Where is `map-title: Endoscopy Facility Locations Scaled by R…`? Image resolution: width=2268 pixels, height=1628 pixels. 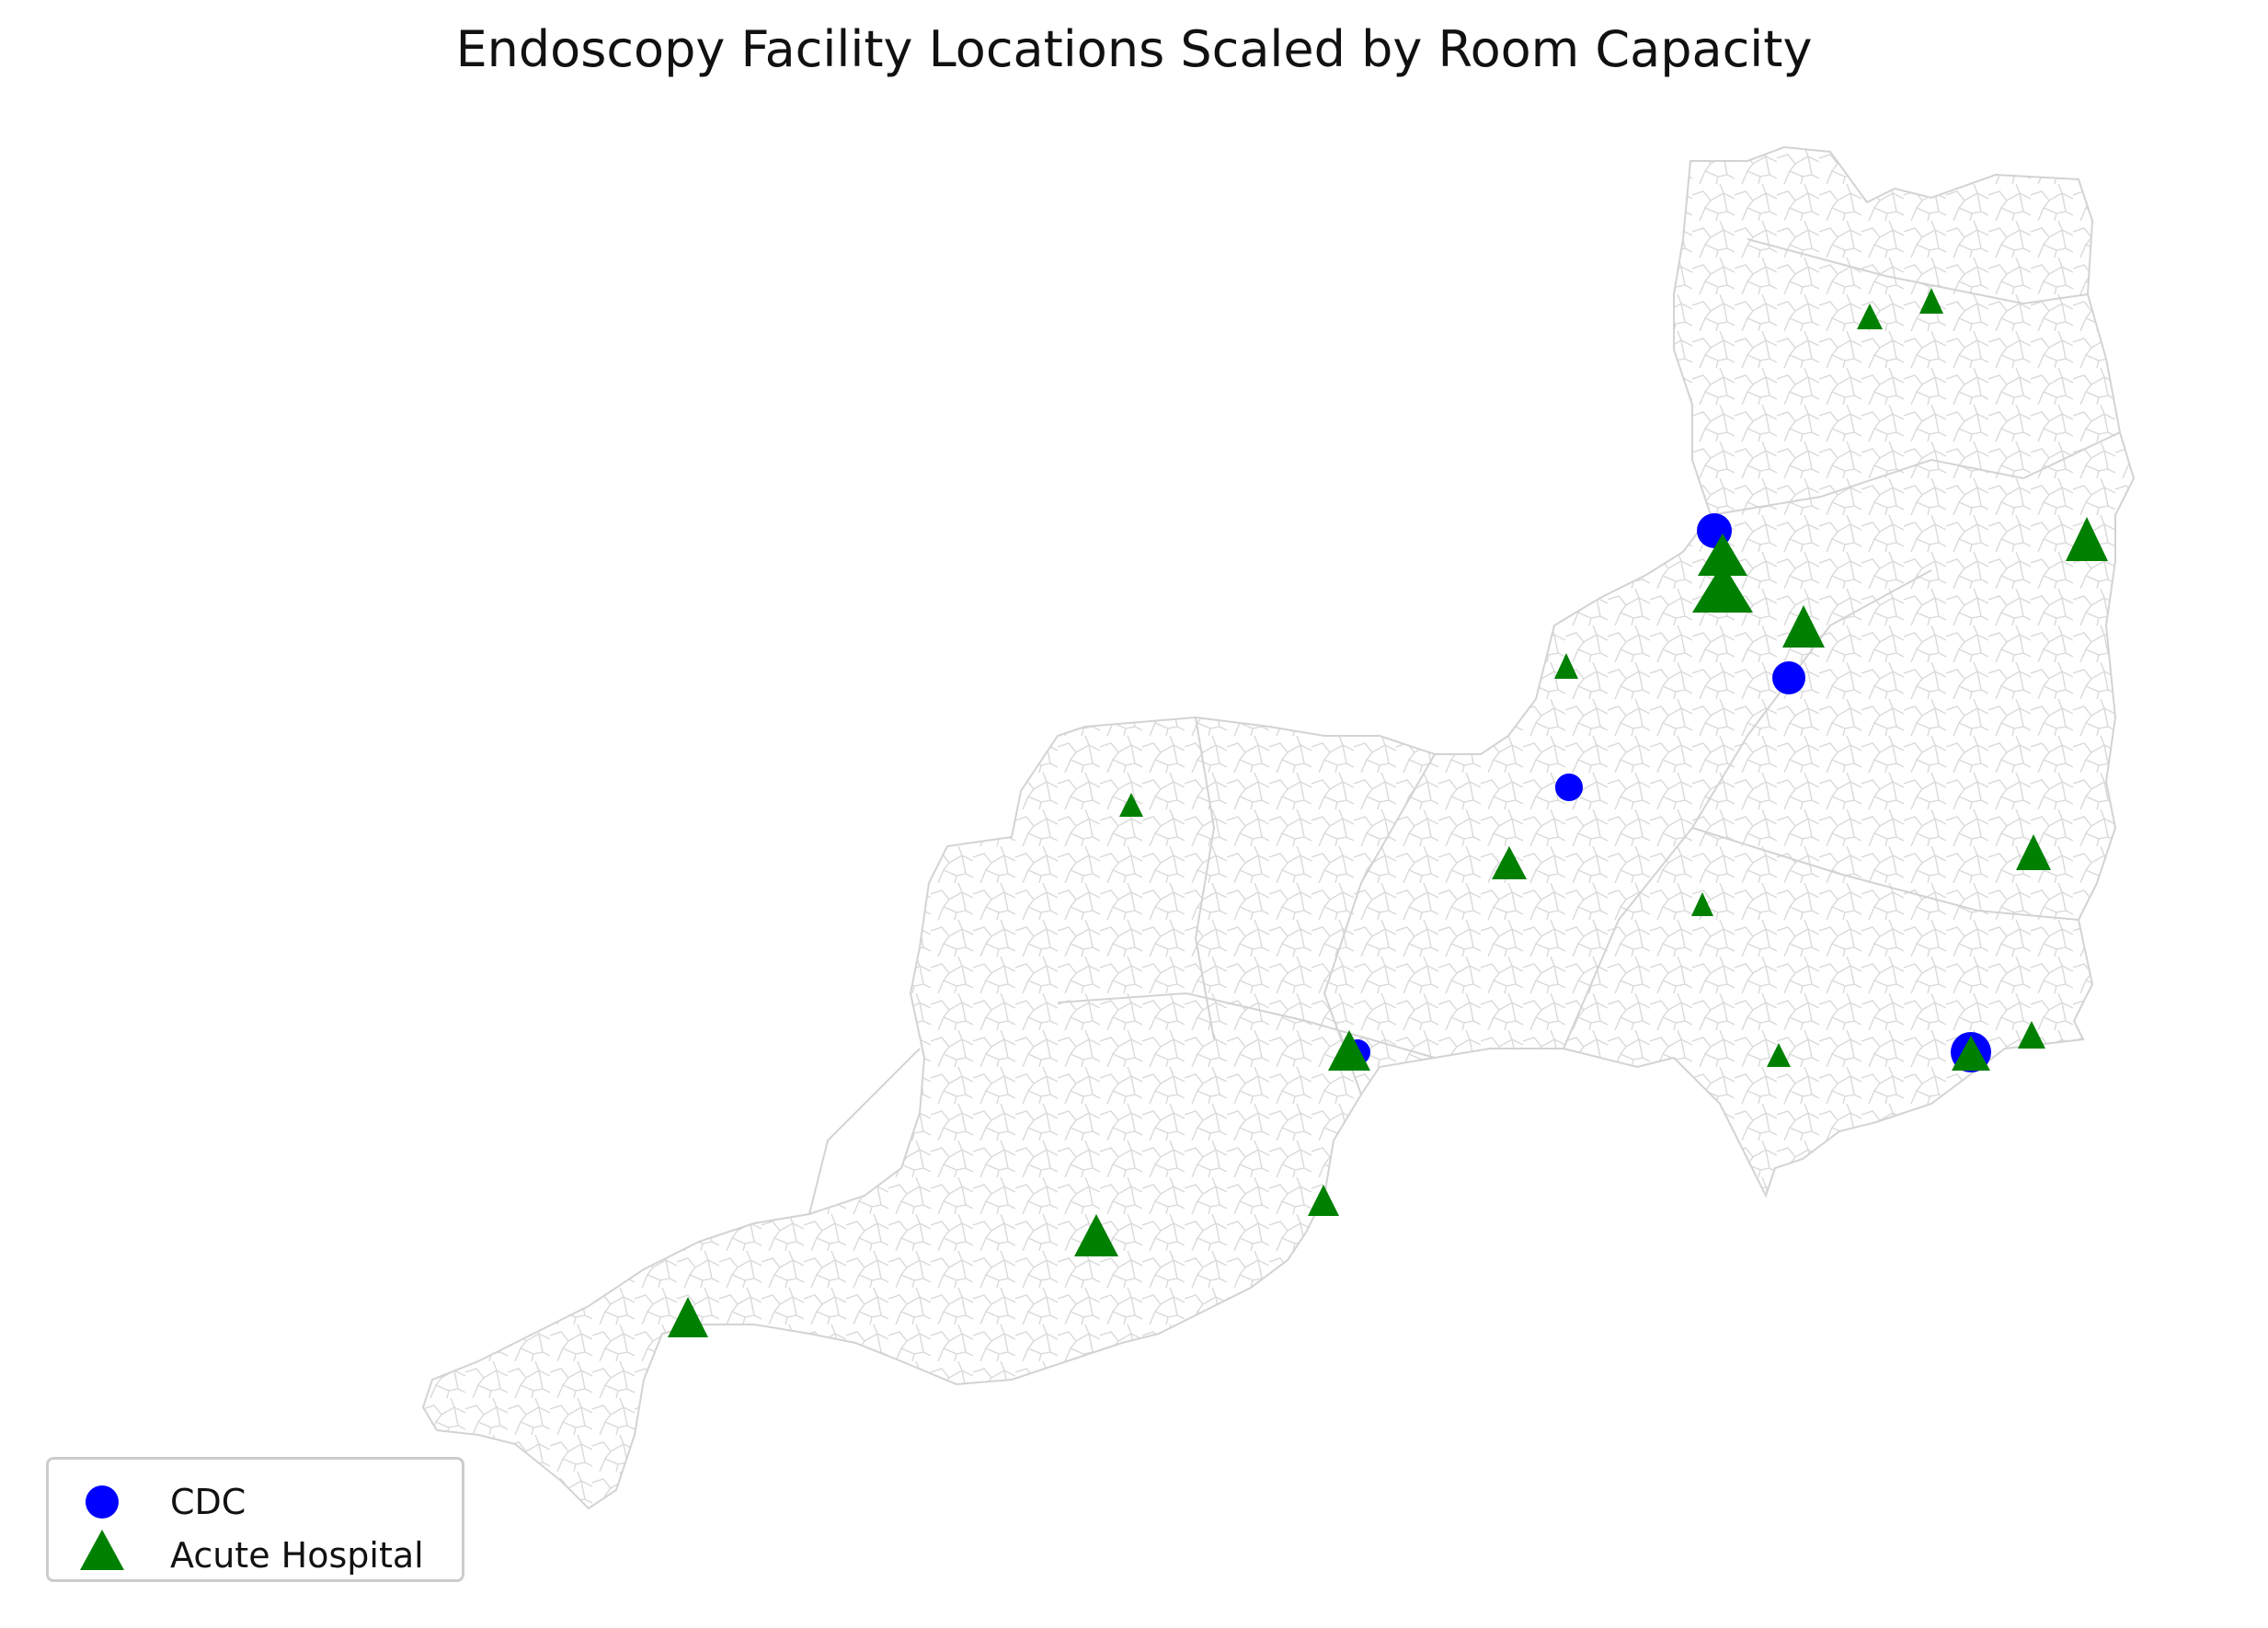 map-title: Endoscopy Facility Locations Scaled by R… is located at coordinates (1134, 49).